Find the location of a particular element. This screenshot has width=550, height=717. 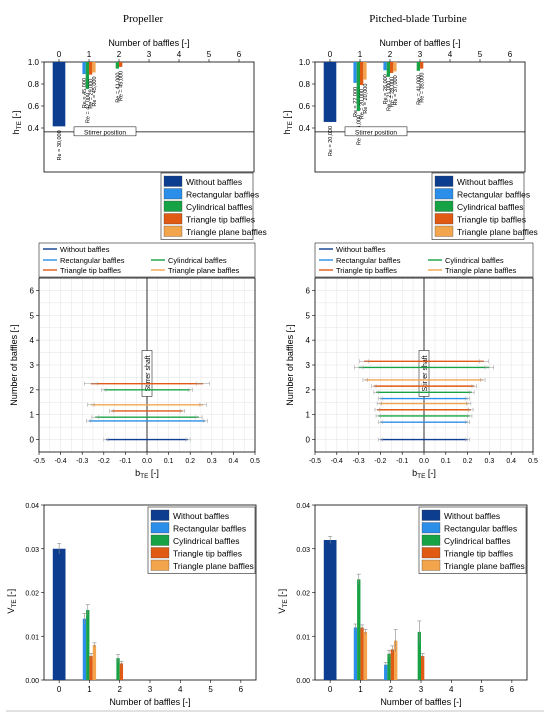

y-tick-label: 5 is located at coordinates (32, 315).